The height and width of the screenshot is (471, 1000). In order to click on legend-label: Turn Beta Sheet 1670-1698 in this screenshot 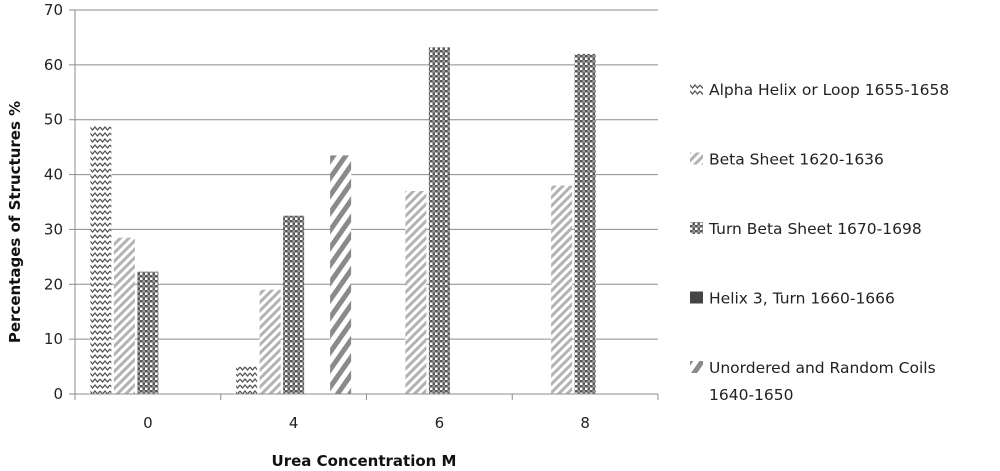, I will do `click(815, 229)`.